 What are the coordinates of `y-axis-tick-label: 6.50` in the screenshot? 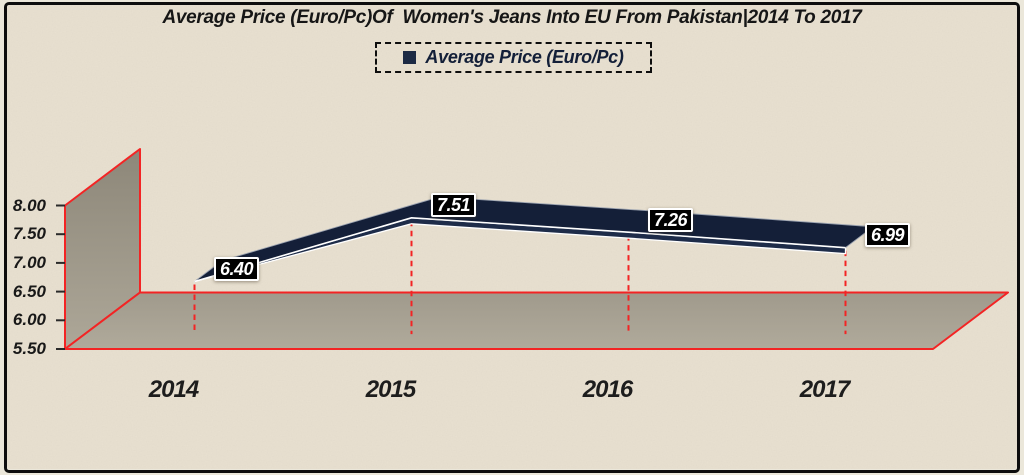 It's located at (29, 291).